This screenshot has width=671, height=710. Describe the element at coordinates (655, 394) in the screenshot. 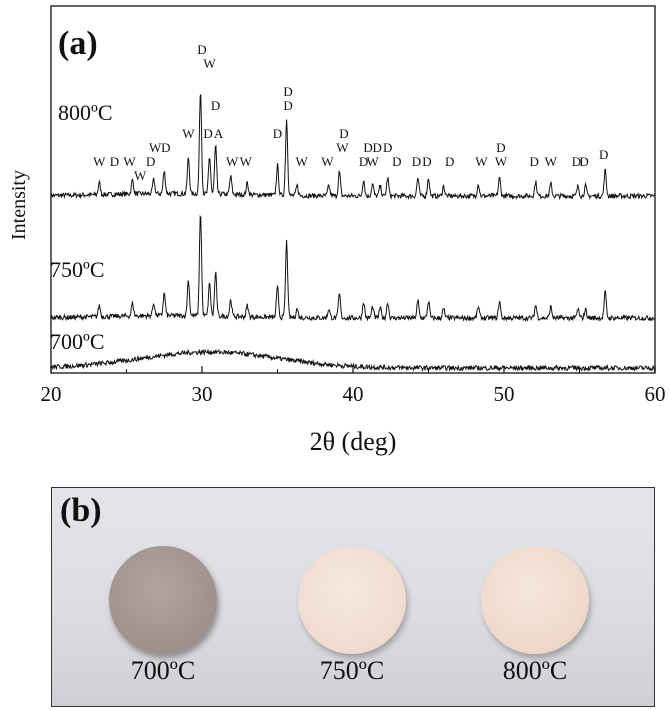

I see `x-tick-label: 60` at that location.